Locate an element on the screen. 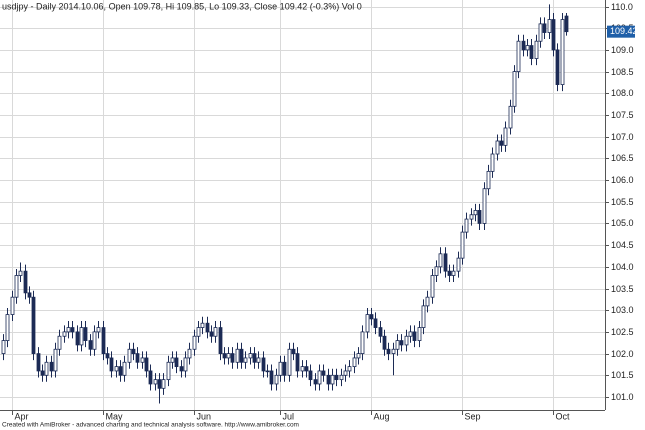 This screenshot has height=430, width=645. y-tick-label: 104.0 is located at coordinates (622, 267).